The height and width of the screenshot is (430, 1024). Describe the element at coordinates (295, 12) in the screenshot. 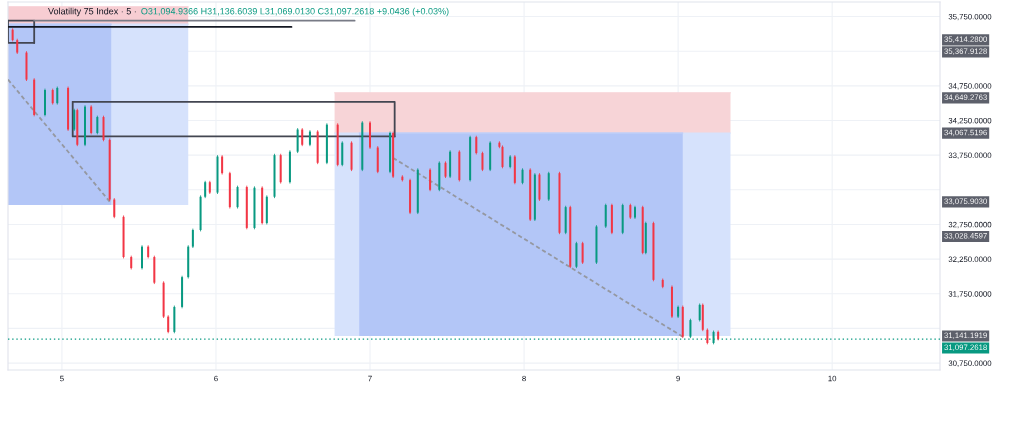

I see `text: O31,094.9366 H31,136.6039 L31,069.0130 C31,097.2618 +9.0436 (+0.03%)` at that location.